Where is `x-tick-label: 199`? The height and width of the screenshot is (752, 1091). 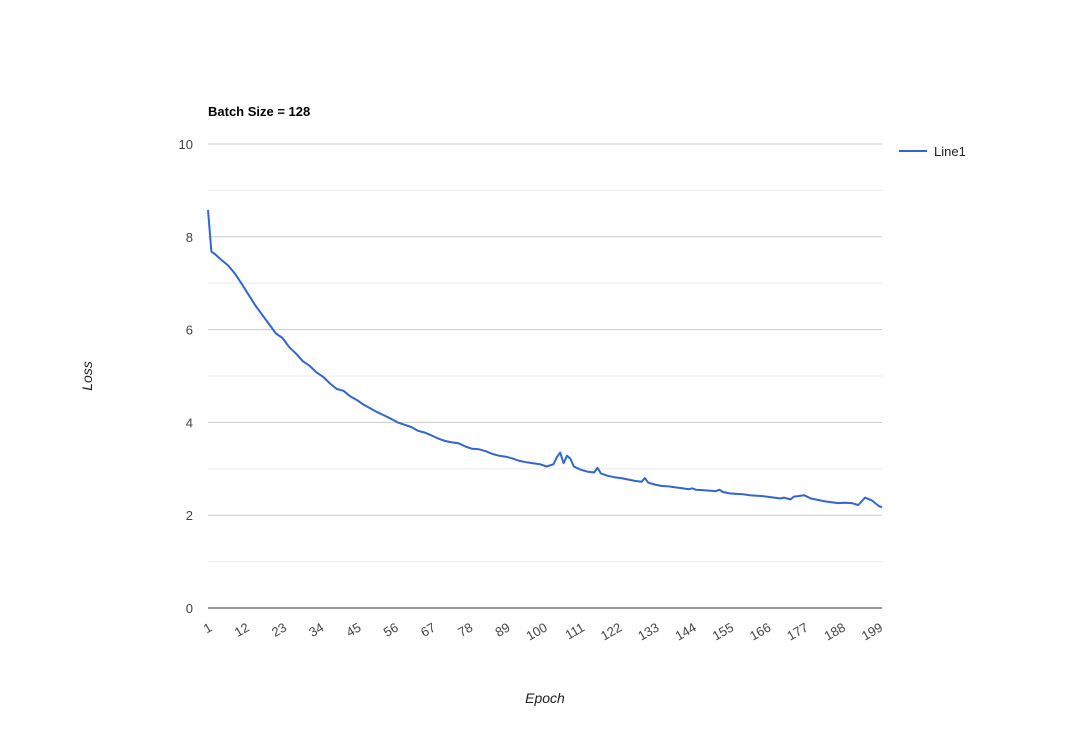 x-tick-label: 199 is located at coordinates (872, 632).